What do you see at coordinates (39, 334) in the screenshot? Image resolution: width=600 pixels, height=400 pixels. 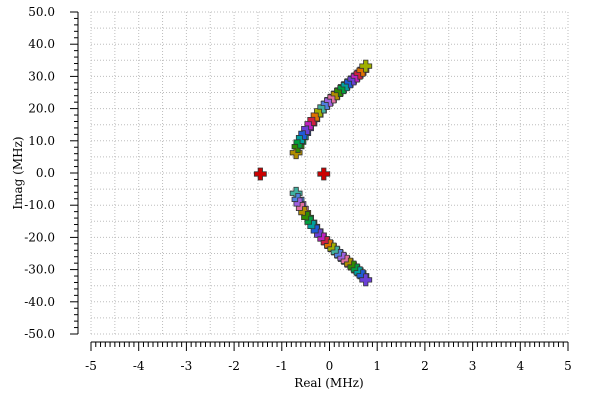 I see `y-tick-label: -50.0` at bounding box center [39, 334].